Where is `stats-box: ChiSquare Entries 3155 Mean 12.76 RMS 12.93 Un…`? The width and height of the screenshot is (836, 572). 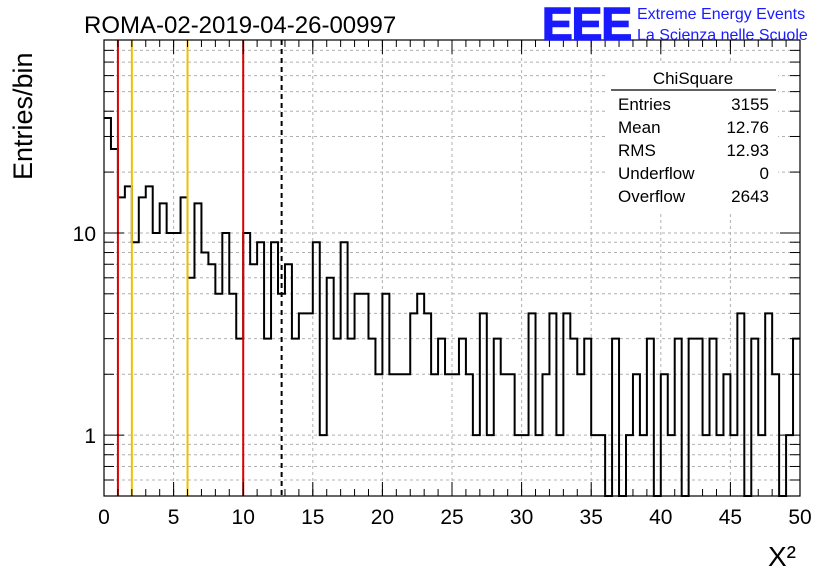 stats-box: ChiSquare Entries 3155 Mean 12.76 RMS 12.93 Un… is located at coordinates (693, 139).